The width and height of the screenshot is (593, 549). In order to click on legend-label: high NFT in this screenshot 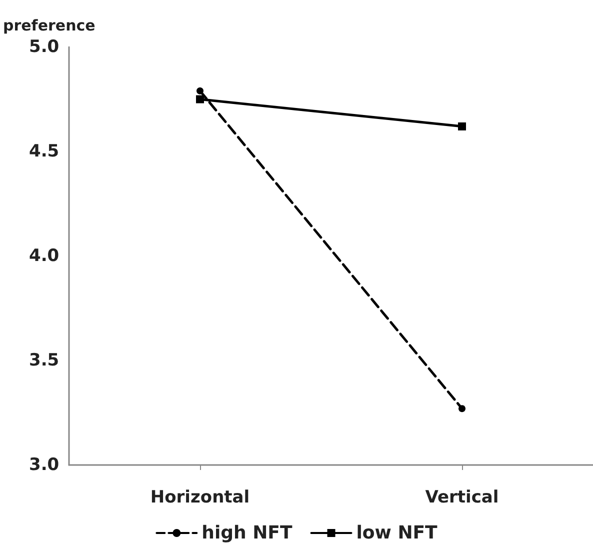, I will do `click(247, 533)`.